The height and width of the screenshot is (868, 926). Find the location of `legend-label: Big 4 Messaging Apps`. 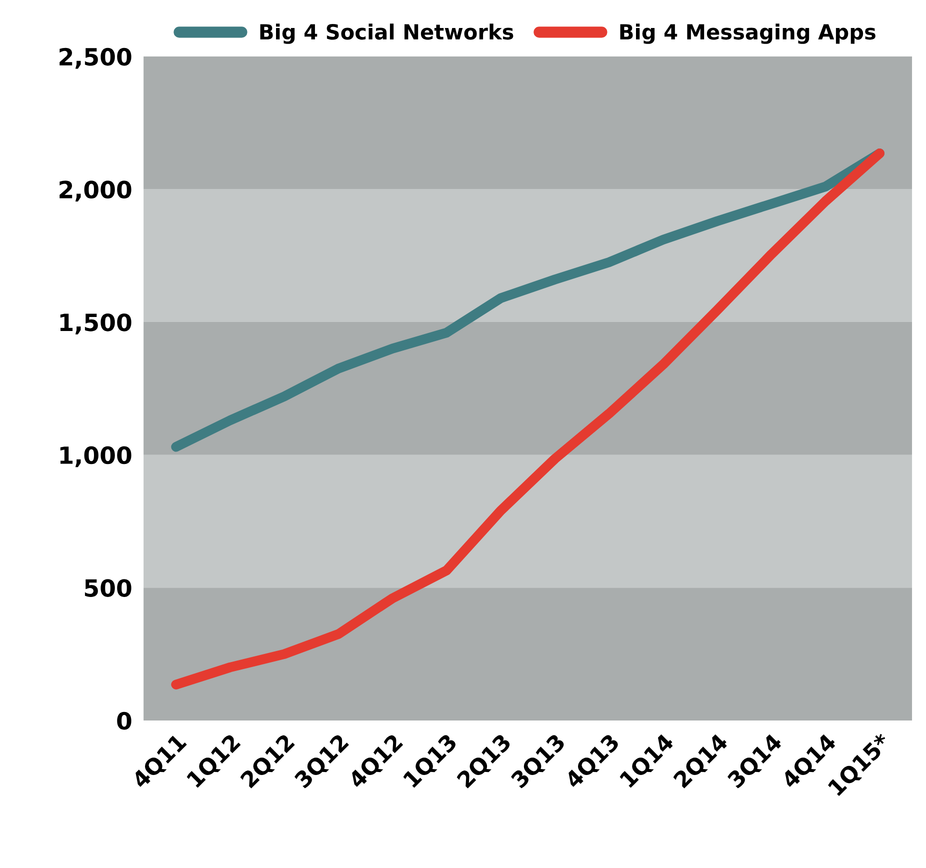

legend-label: Big 4 Messaging Apps is located at coordinates (748, 34).